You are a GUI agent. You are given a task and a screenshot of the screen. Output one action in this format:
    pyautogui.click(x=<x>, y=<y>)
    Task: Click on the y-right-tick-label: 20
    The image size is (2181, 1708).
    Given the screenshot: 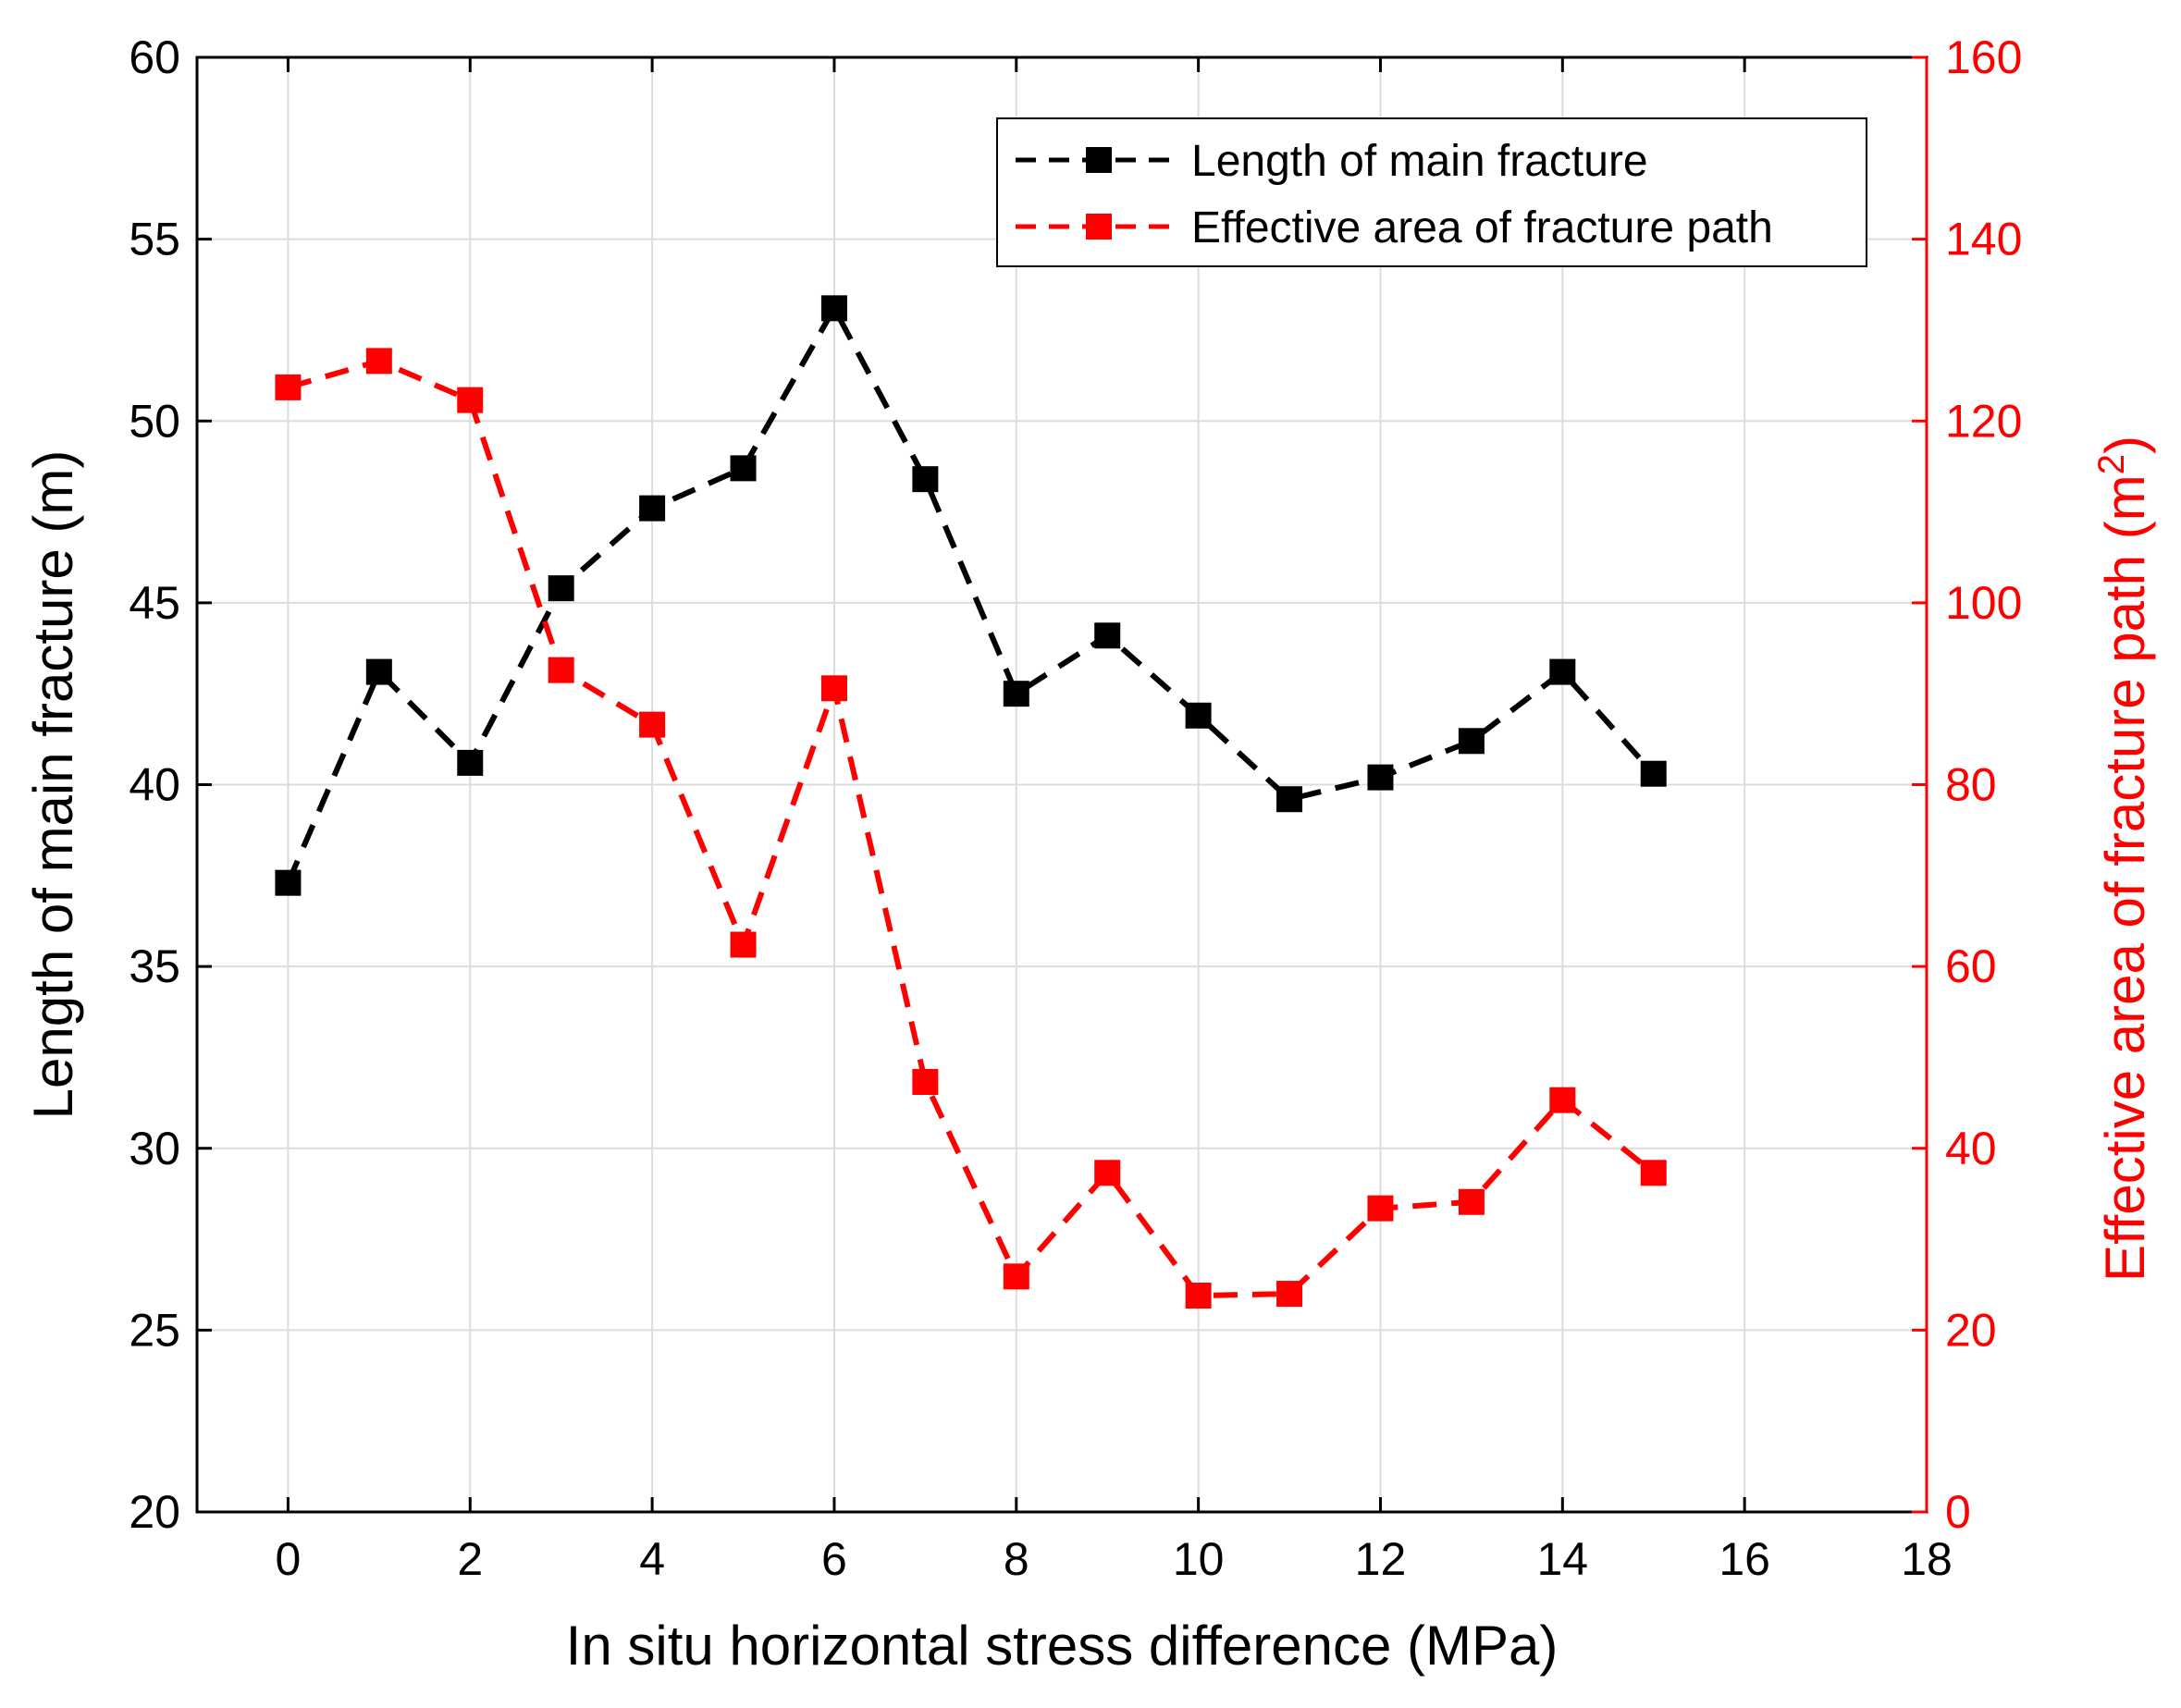 What is the action you would take?
    pyautogui.click(x=1971, y=1330)
    